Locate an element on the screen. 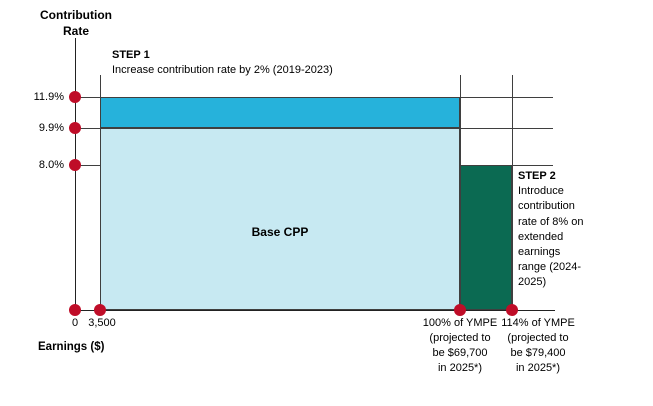  y-tick-8-0: 8.0% is located at coordinates (51, 165).